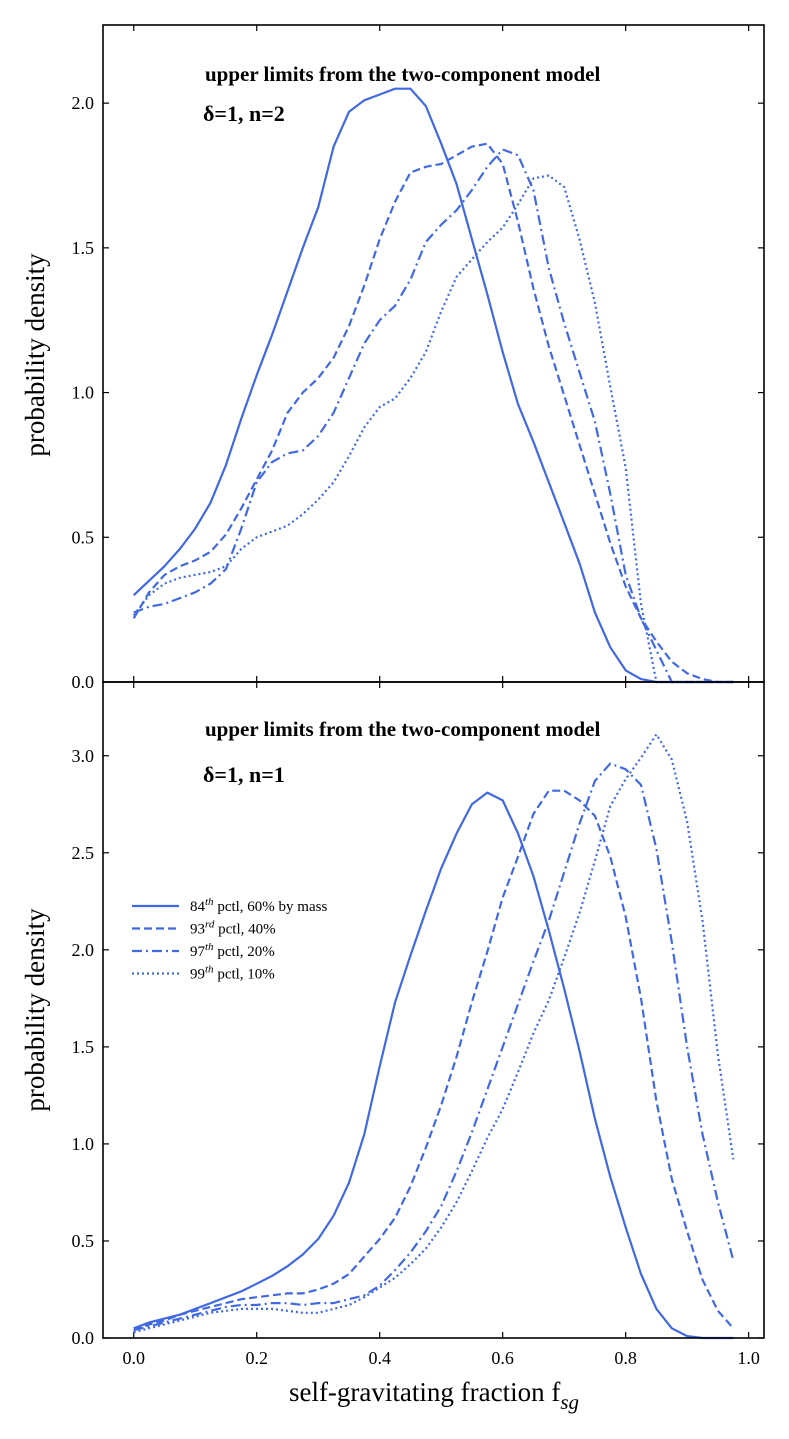  I want to click on legend-label-text: pctl, 40%, so click(244, 930).